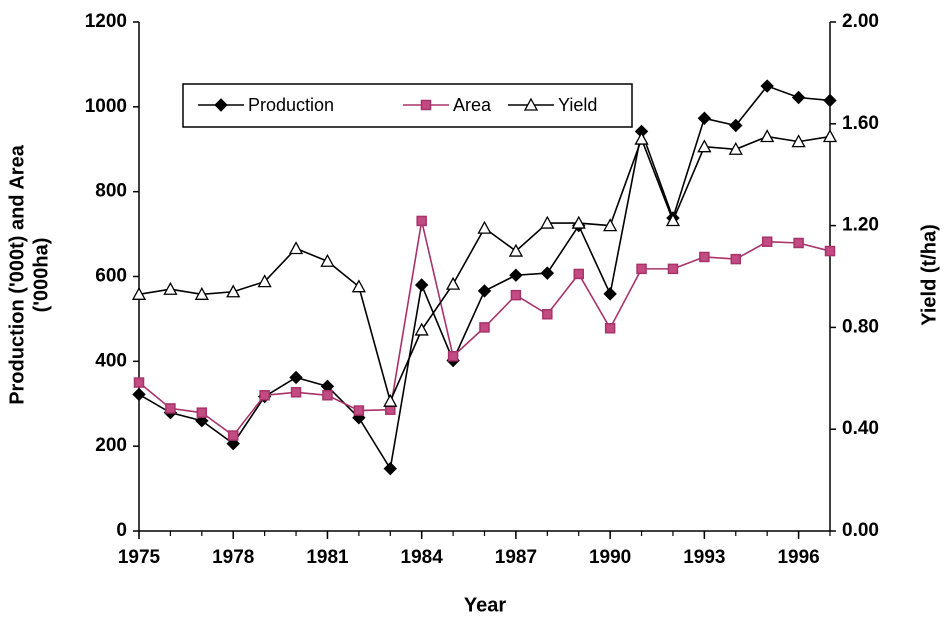 The image size is (945, 620). Describe the element at coordinates (111, 360) in the screenshot. I see `y-tick-label: 400` at that location.